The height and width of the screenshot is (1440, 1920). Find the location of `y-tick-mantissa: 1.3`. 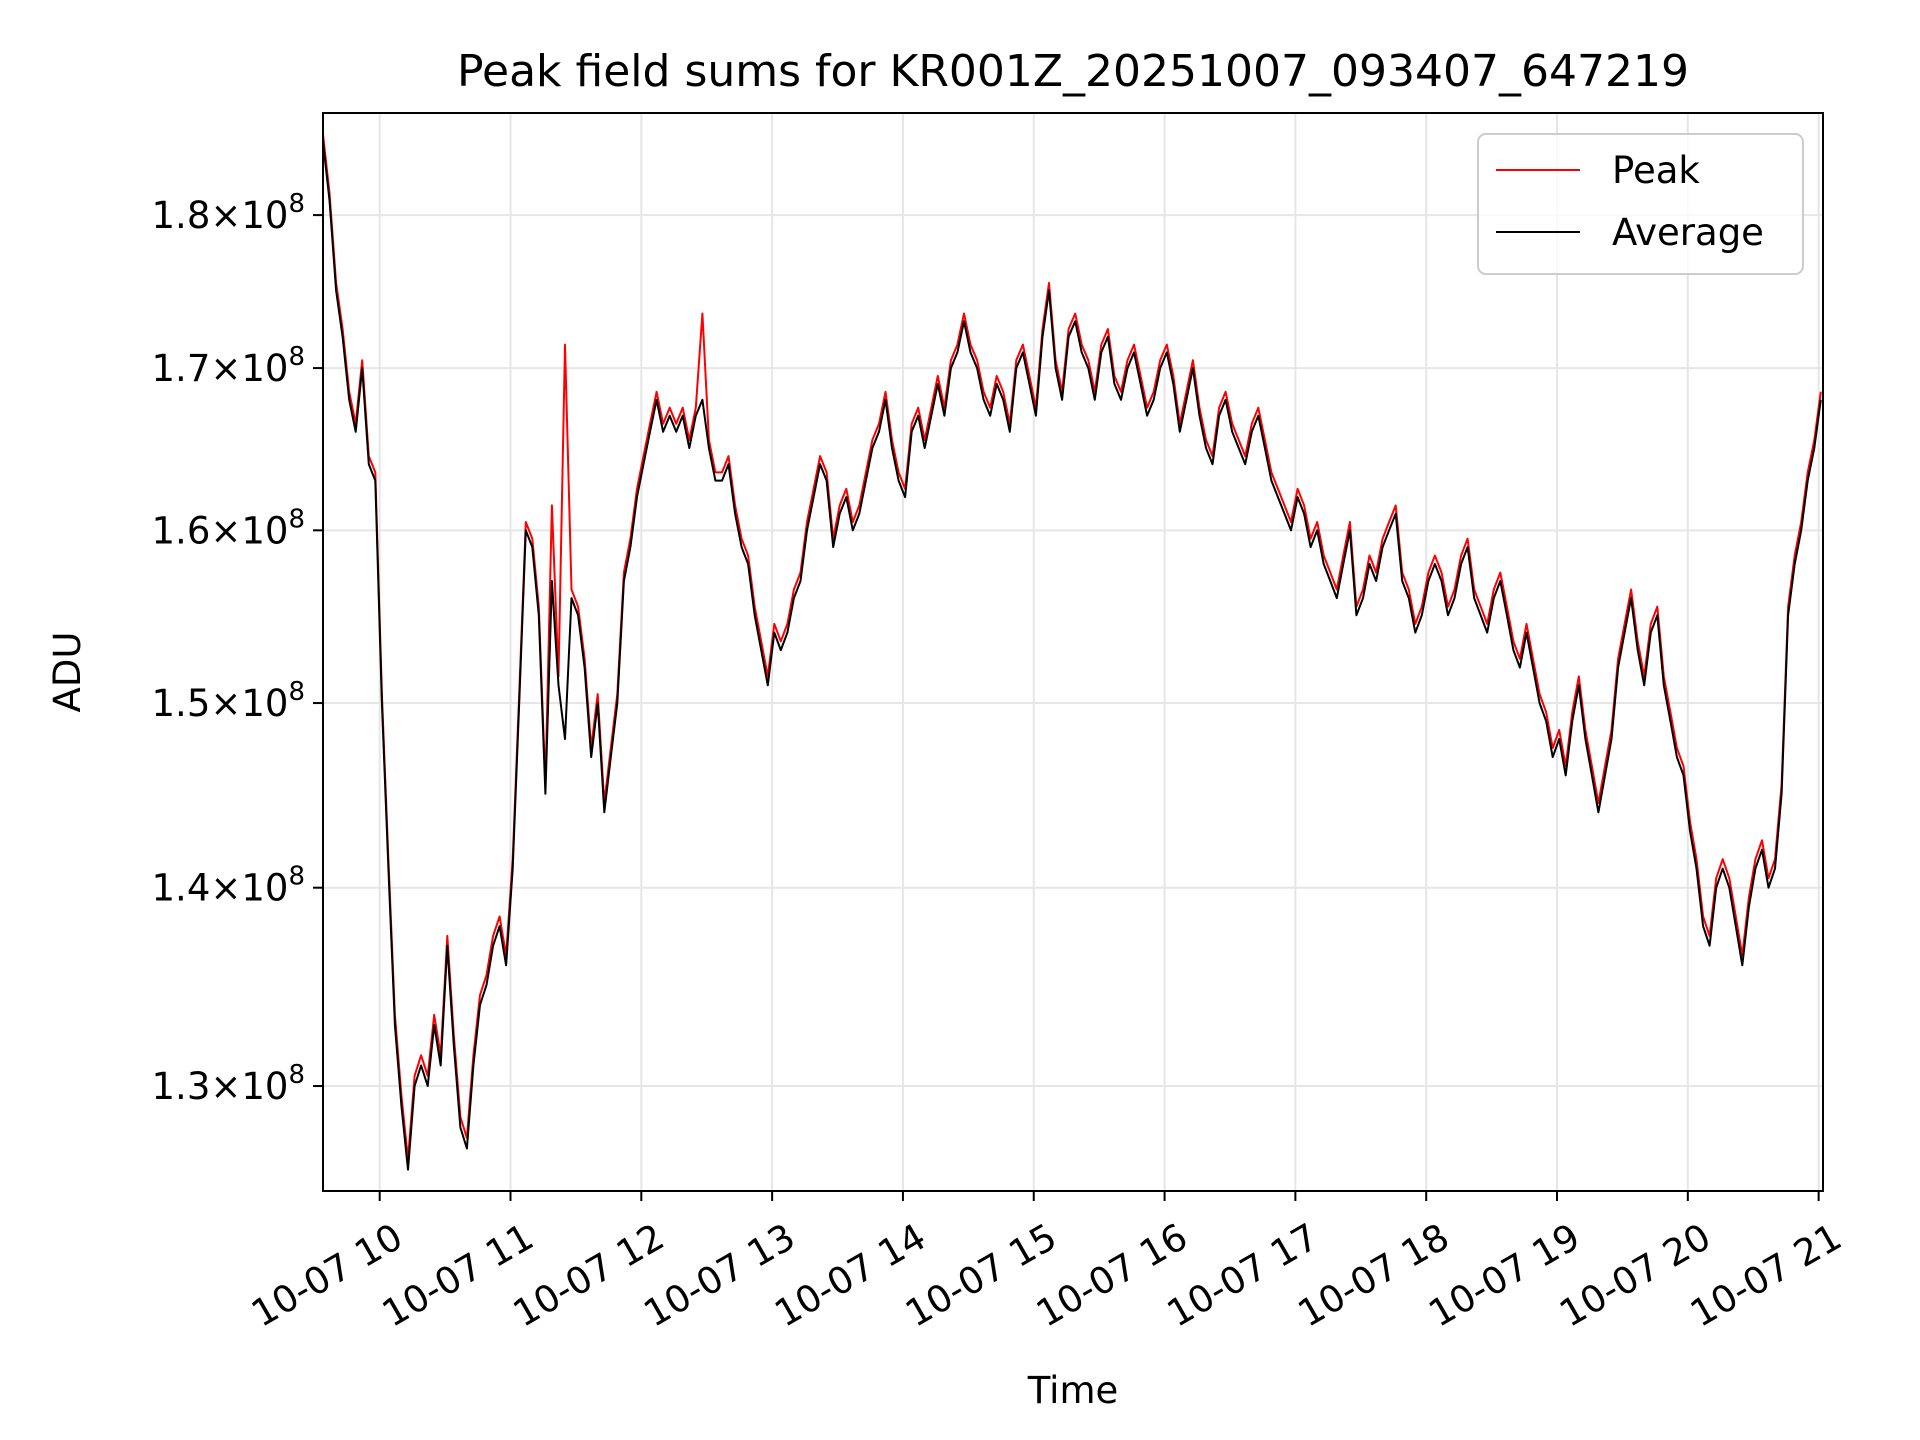

y-tick-mantissa: 1.3 is located at coordinates (181, 1086).